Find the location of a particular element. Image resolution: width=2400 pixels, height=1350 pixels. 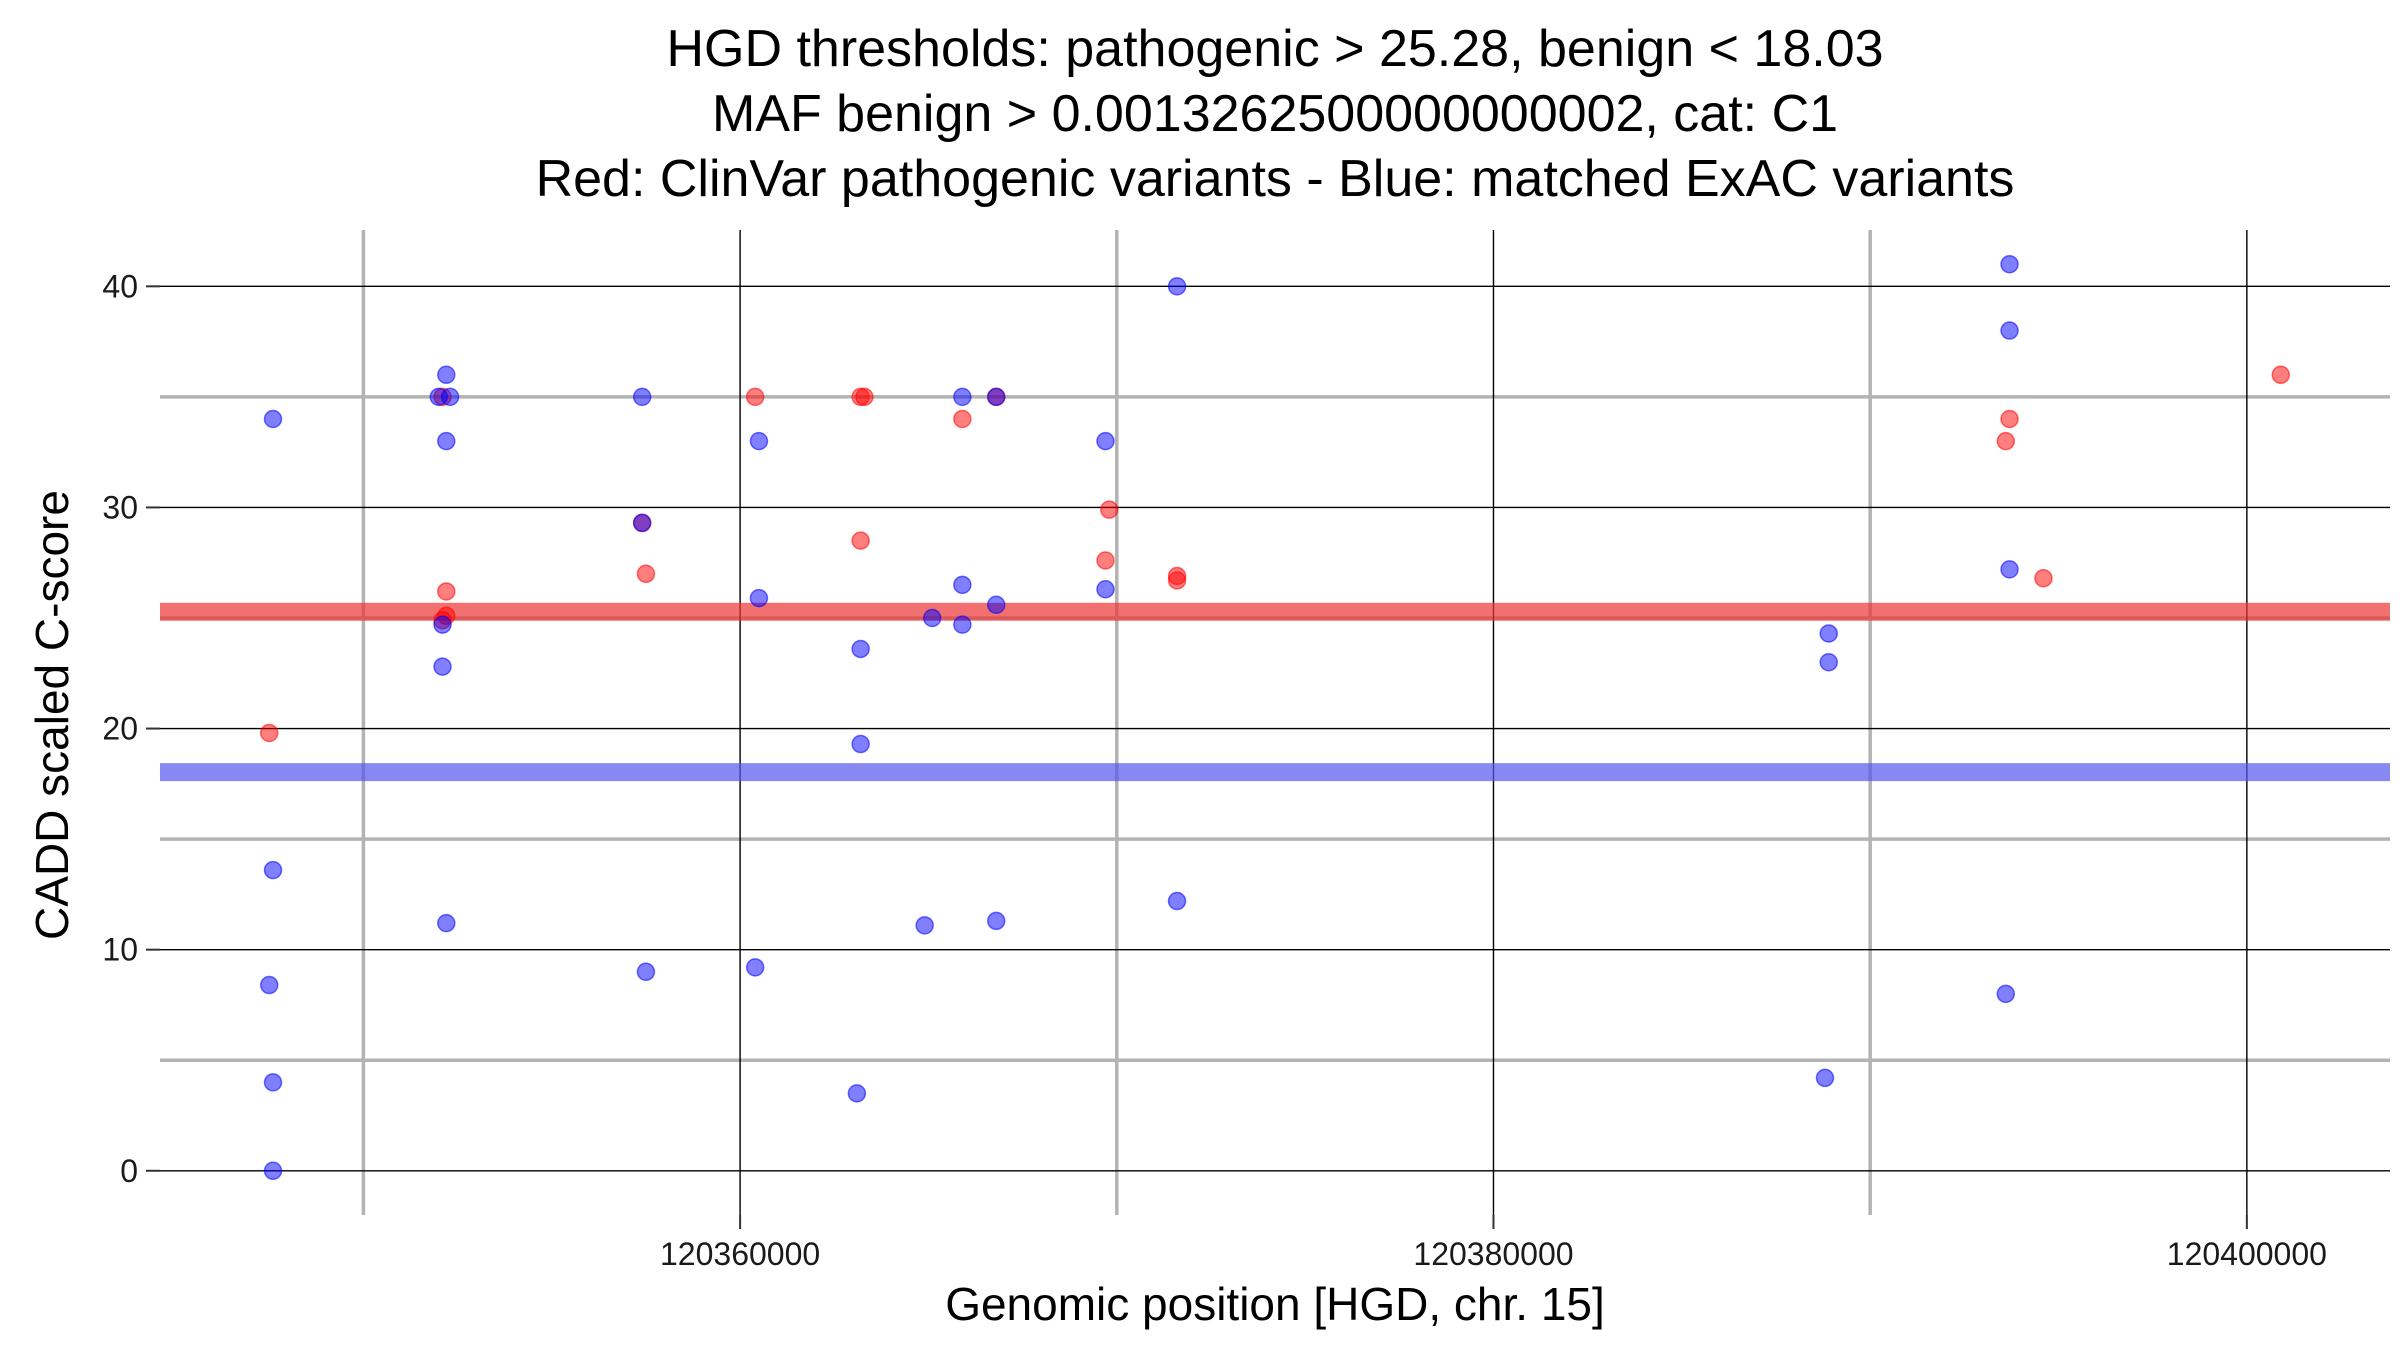

y-tick-label: 0 is located at coordinates (129, 1171).